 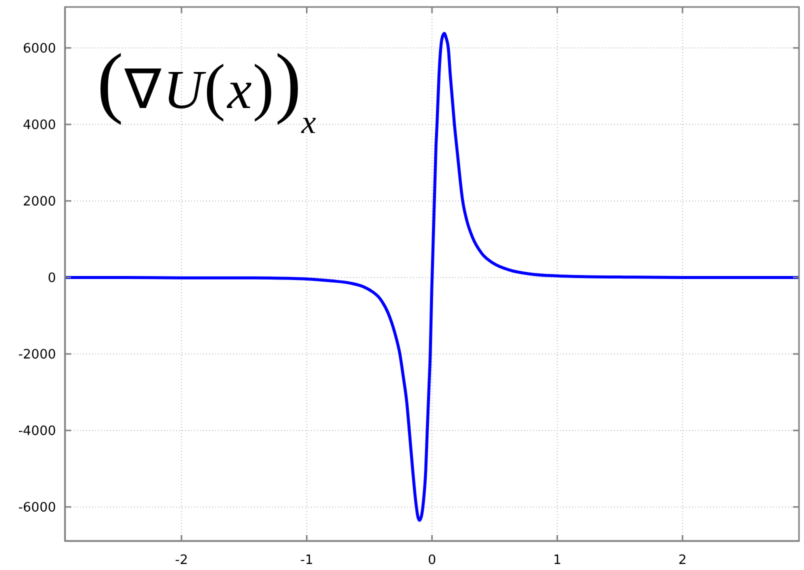 What do you see at coordinates (39, 126) in the screenshot?
I see `y-tick-label: 4000` at bounding box center [39, 126].